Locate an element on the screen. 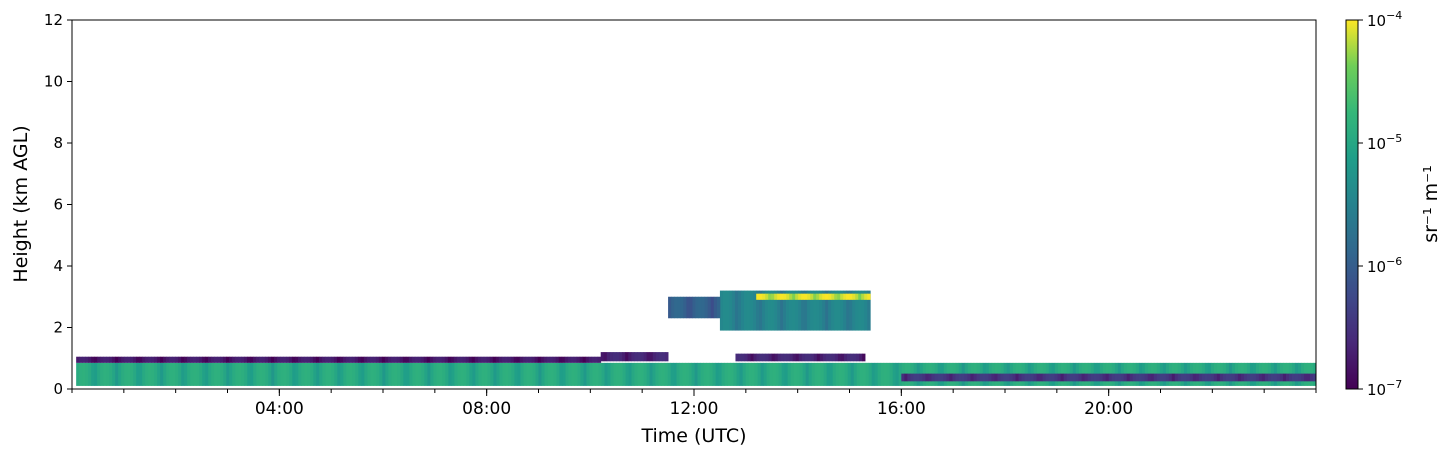 The image size is (1453, 458). colorbar-tick-label: 10⁻⁴ is located at coordinates (1384, 19).